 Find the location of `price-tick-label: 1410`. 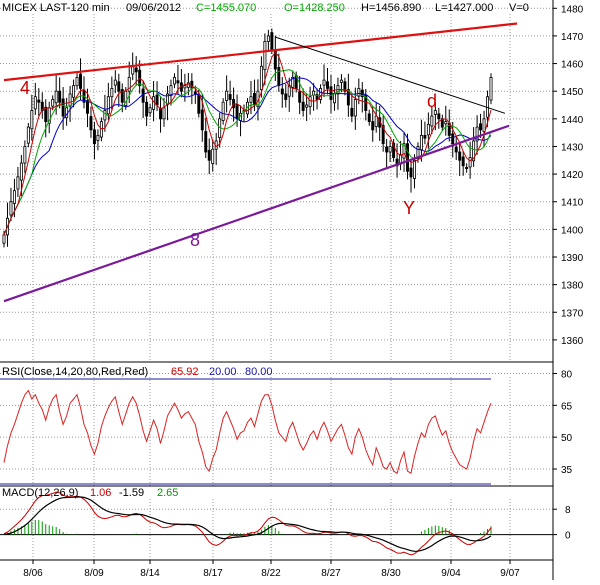

price-tick-label: 1410 is located at coordinates (572, 203).